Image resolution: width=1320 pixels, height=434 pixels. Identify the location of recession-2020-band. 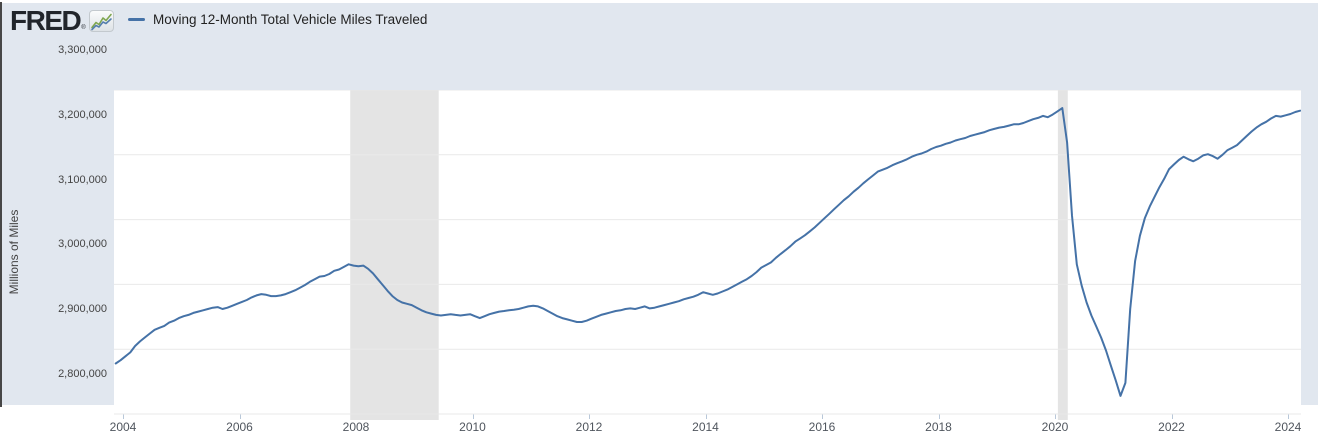
(1062, 255).